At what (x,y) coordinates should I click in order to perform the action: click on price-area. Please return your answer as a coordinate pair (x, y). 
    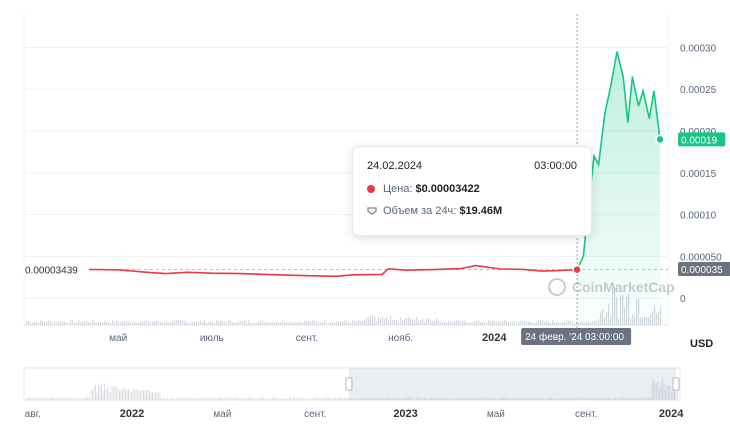
    Looking at the image, I should click on (618, 188).